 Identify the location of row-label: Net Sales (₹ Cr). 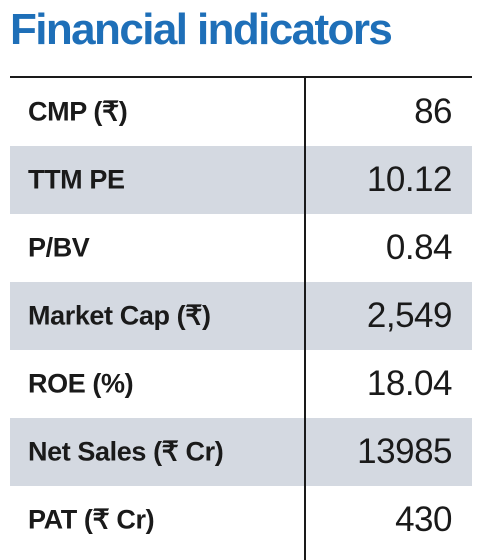
(126, 451).